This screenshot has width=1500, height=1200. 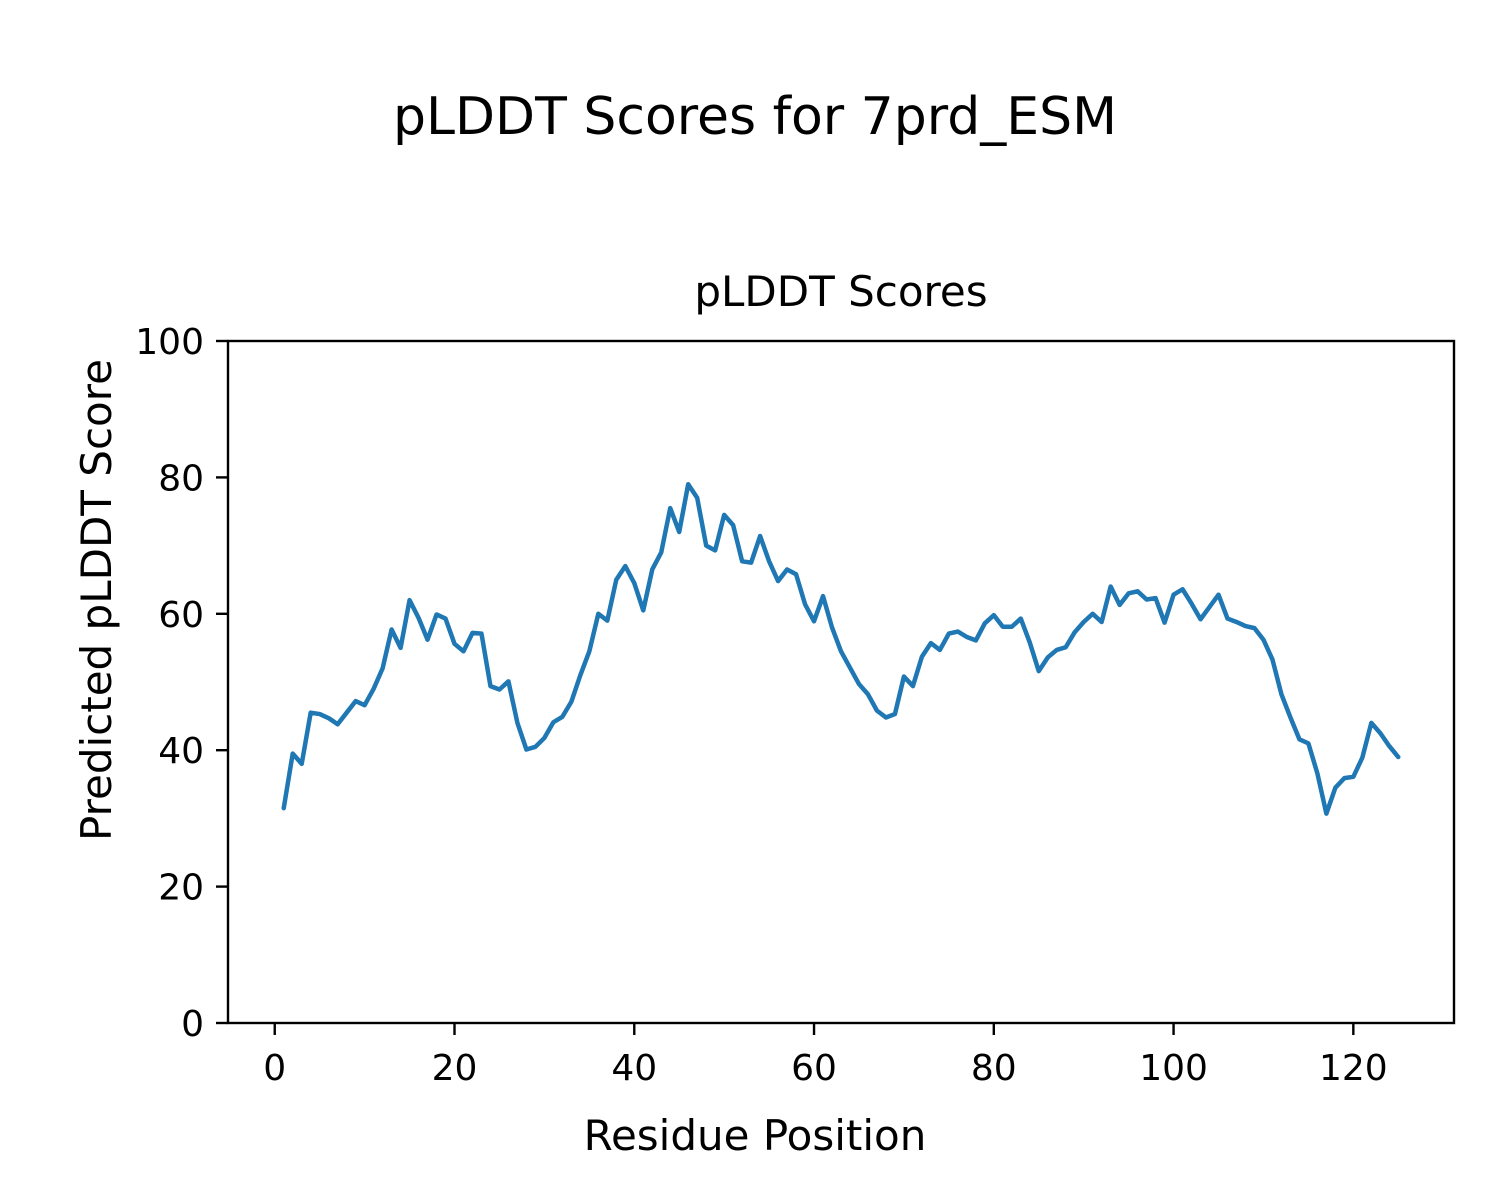 What do you see at coordinates (634, 1068) in the screenshot?
I see `x-tick-40-label: 40` at bounding box center [634, 1068].